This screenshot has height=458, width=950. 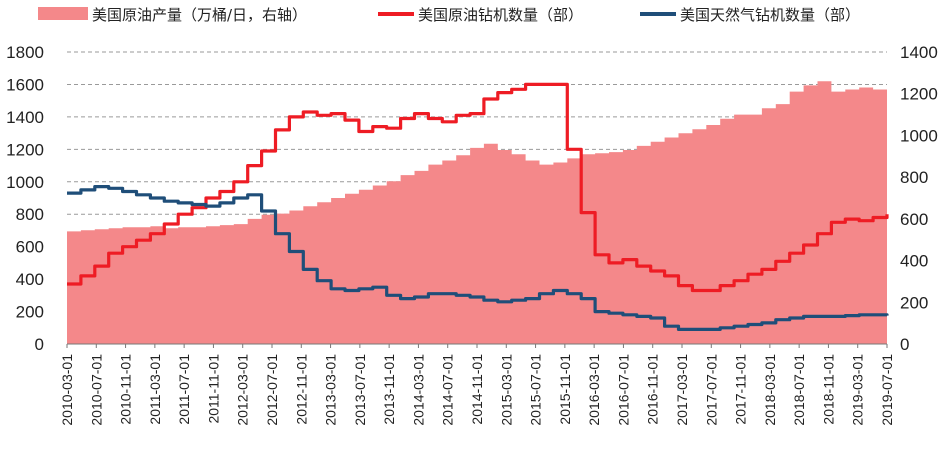 What do you see at coordinates (770, 390) in the screenshot?
I see `x-axis-tick-label: 2018-03-01` at bounding box center [770, 390].